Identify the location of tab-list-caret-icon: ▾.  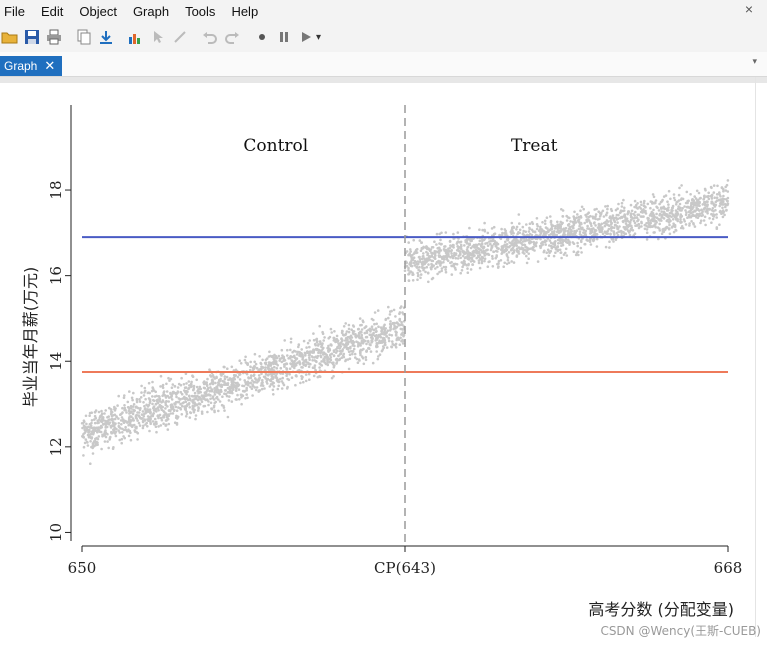
(754, 61).